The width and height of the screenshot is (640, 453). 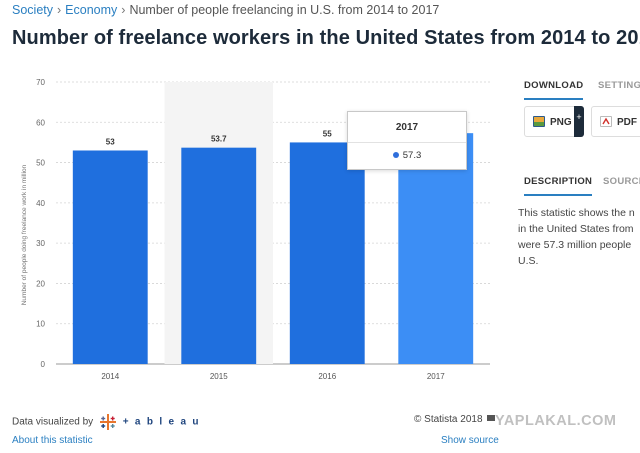 What do you see at coordinates (219, 139) in the screenshot?
I see `bar-value-label: 53.7` at bounding box center [219, 139].